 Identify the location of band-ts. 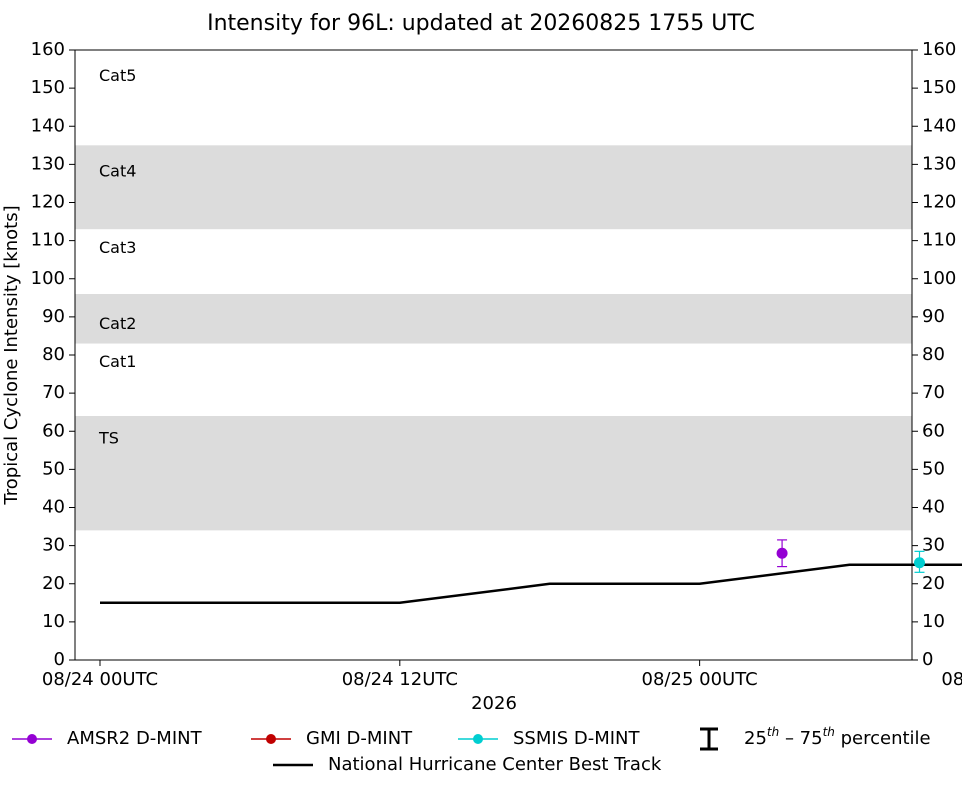
(493, 473).